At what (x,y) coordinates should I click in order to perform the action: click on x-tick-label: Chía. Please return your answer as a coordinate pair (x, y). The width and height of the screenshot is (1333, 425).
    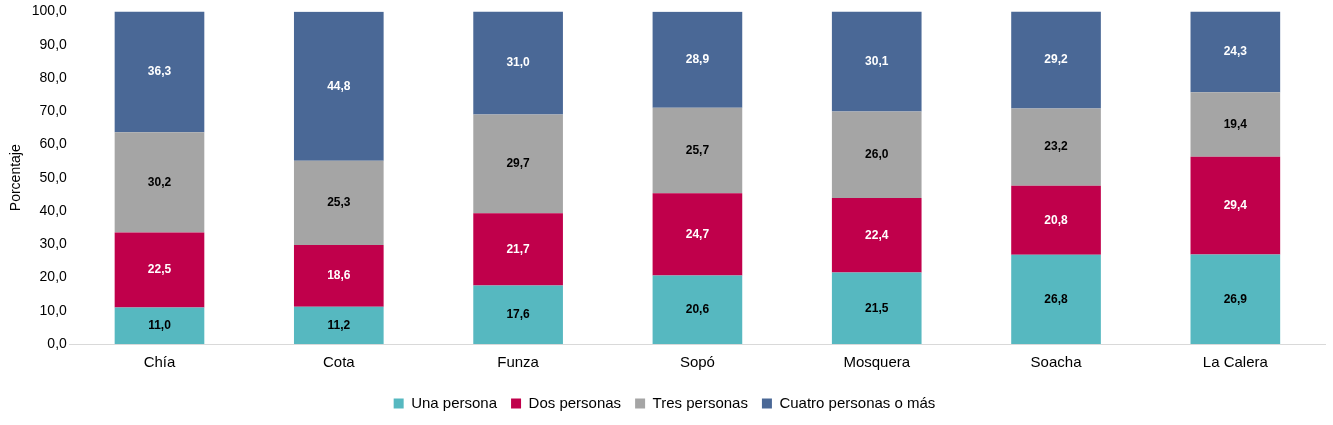
    Looking at the image, I should click on (159, 362).